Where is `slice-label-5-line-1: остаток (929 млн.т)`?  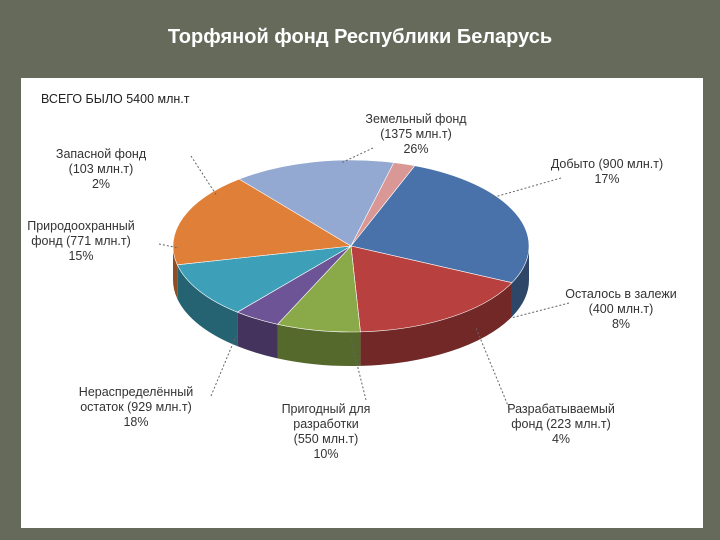
slice-label-5-line-1: остаток (929 млн.т) is located at coordinates (136, 407).